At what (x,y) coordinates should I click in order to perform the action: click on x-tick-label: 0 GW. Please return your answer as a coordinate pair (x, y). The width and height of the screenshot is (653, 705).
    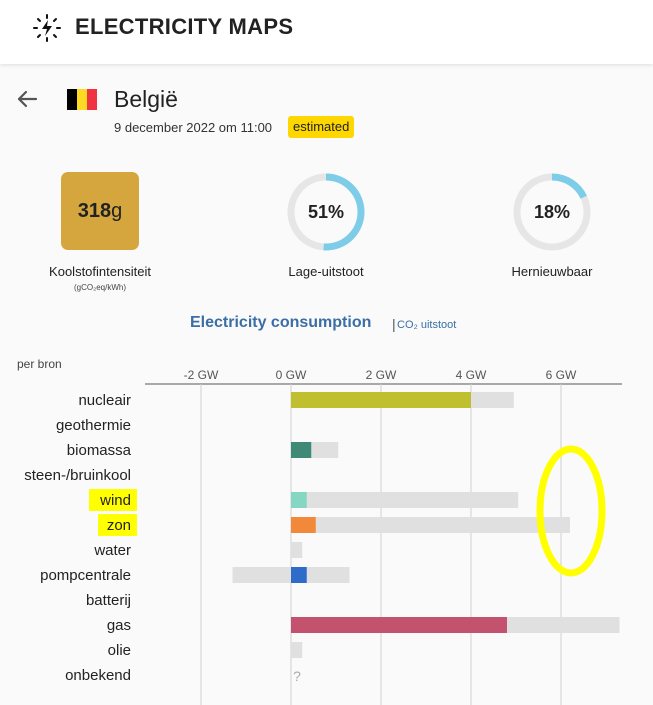
    Looking at the image, I should click on (291, 375).